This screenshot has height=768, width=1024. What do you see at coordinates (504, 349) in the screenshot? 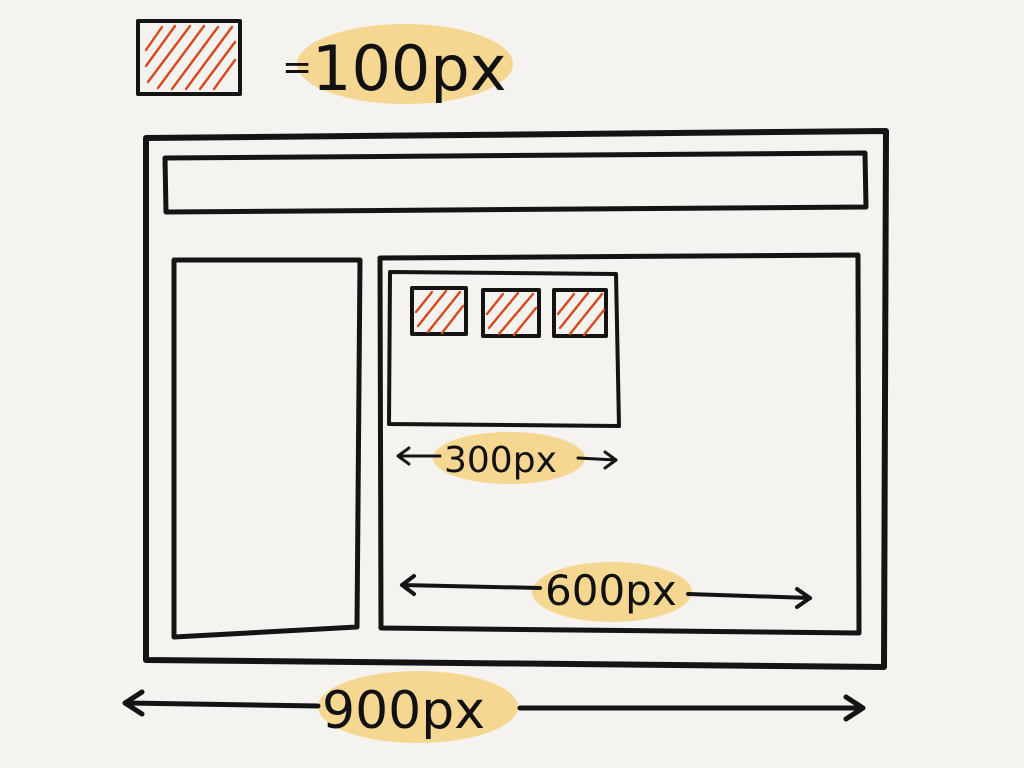
I see `inner-box` at bounding box center [504, 349].